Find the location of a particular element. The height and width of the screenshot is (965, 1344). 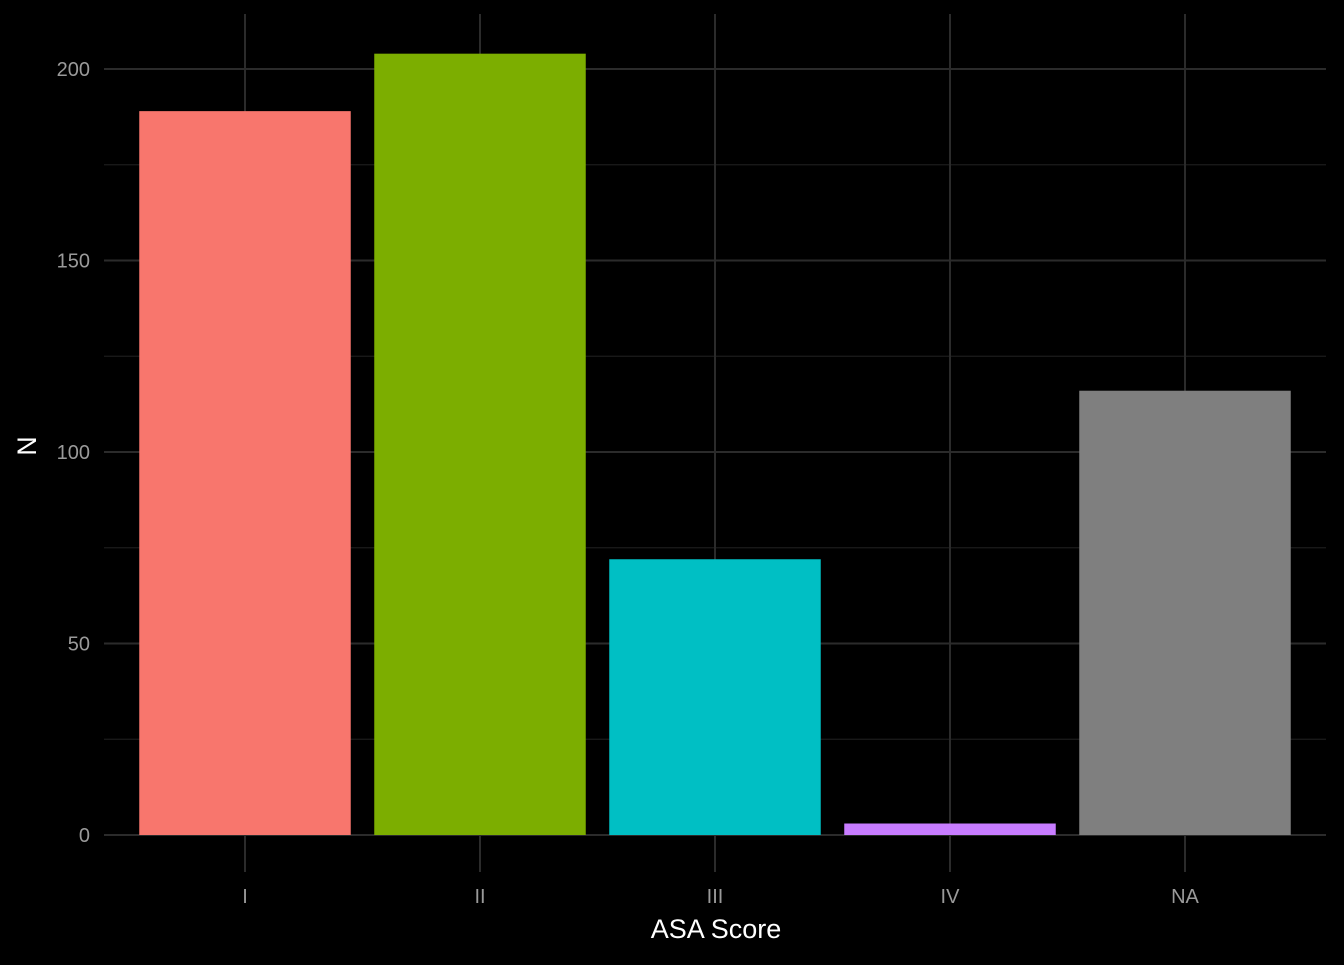

bar-i is located at coordinates (245, 473).